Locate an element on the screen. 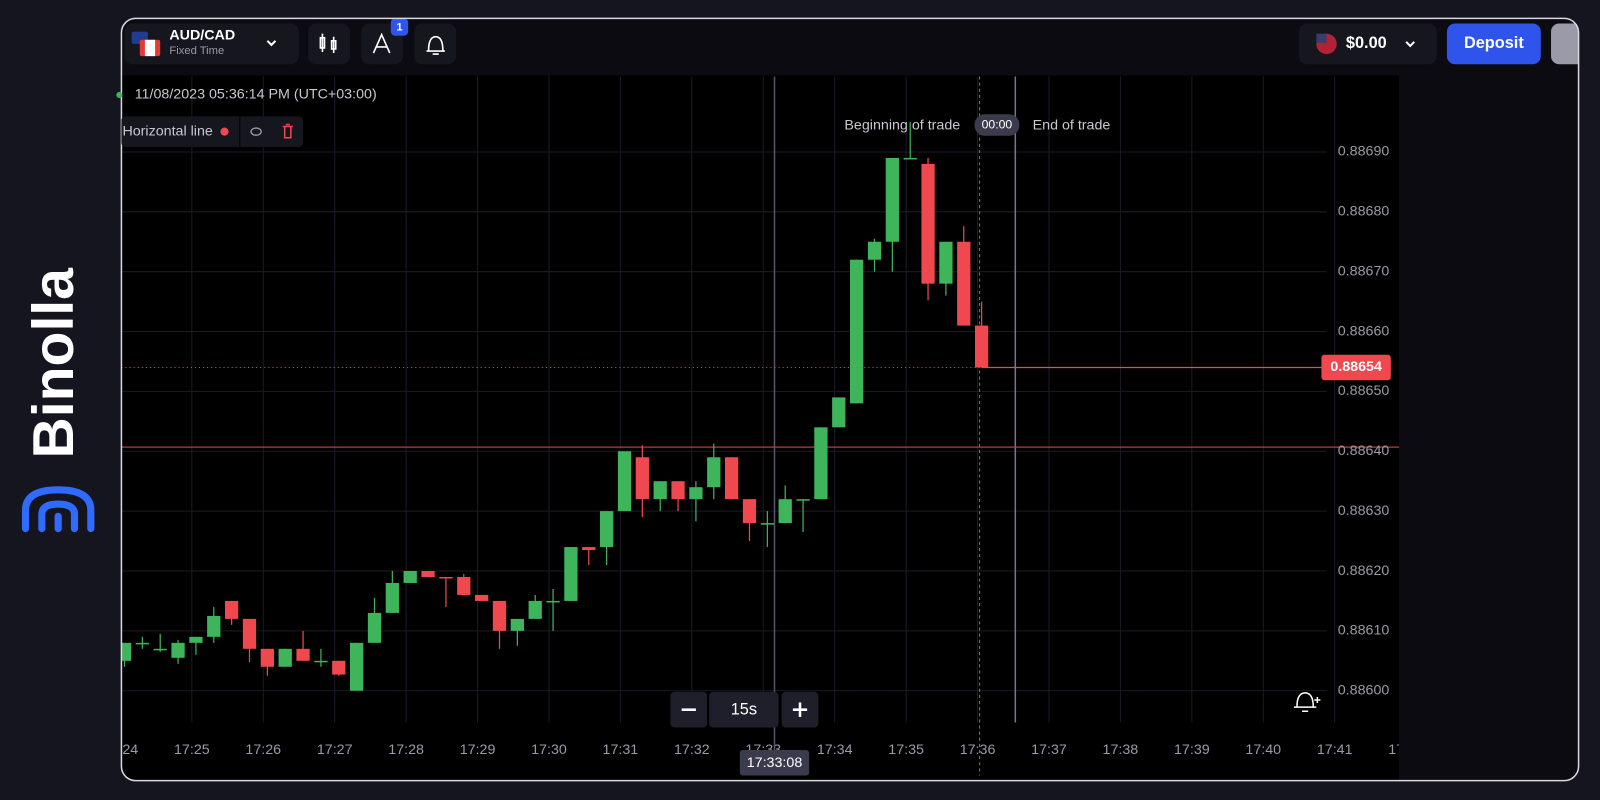 The height and width of the screenshot is (800, 1600). x-tick-label: 17:30 is located at coordinates (549, 750).